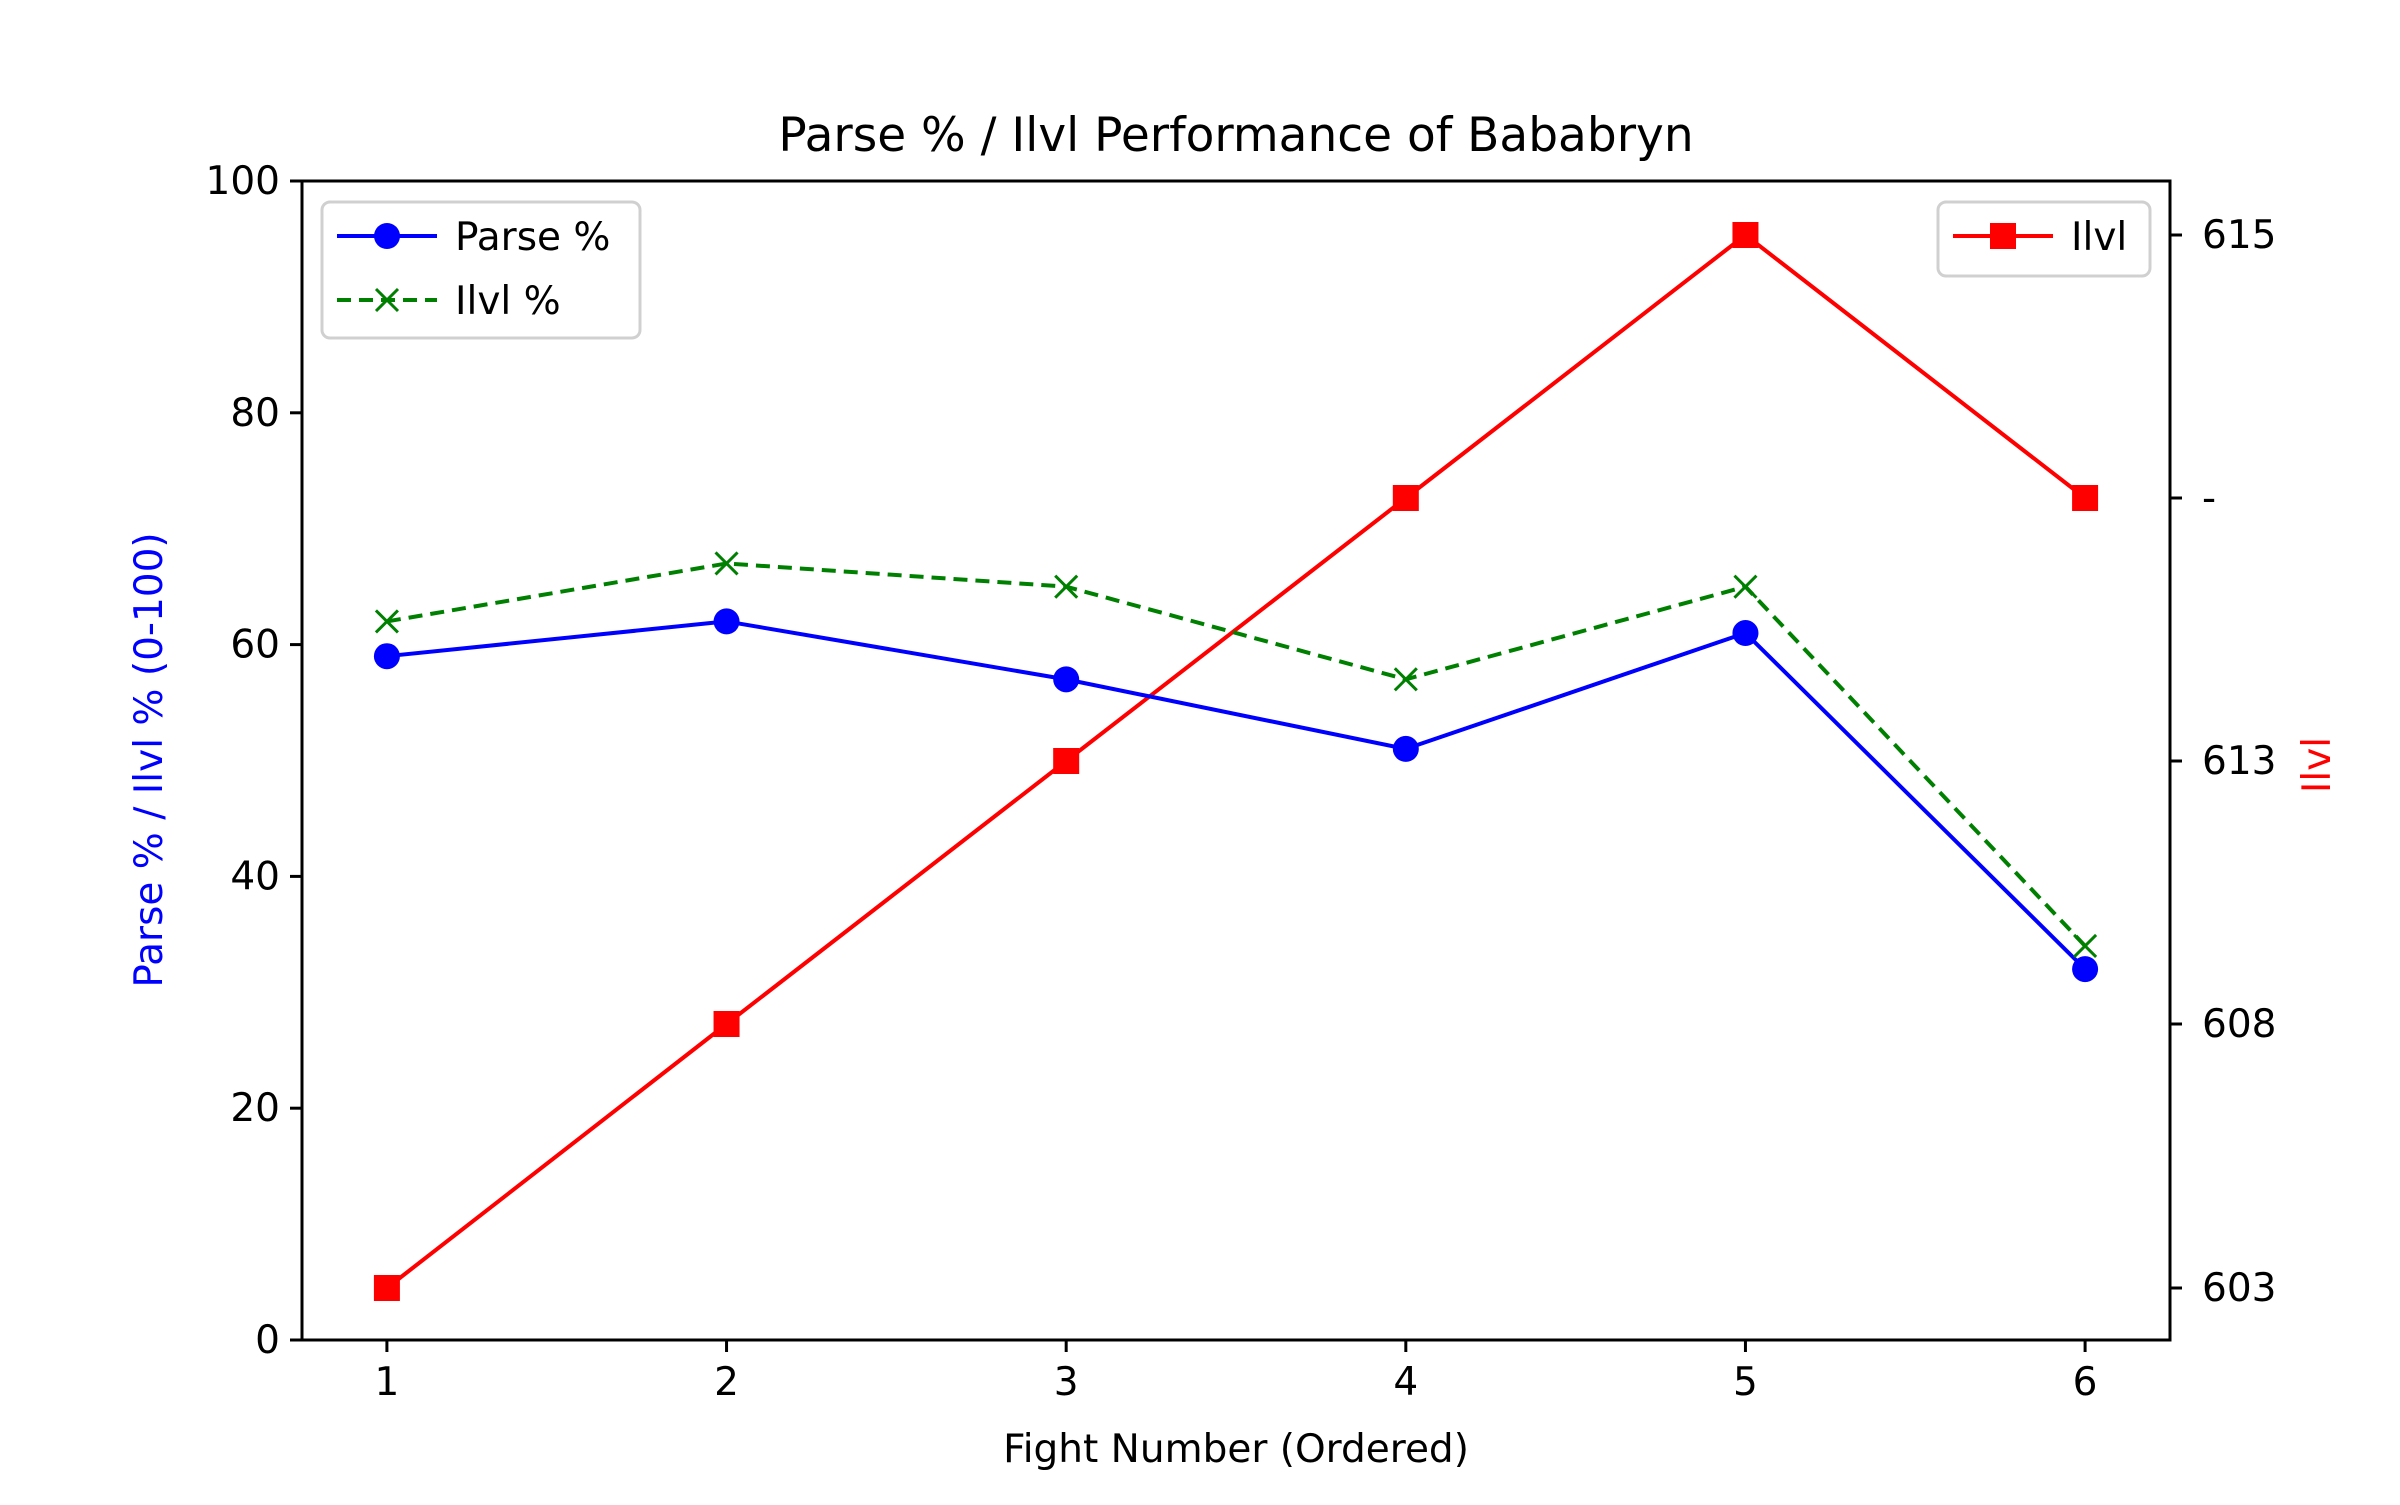  What do you see at coordinates (1236, 1372) in the screenshot?
I see `x-axis: 1 2 3 4 5 6` at bounding box center [1236, 1372].